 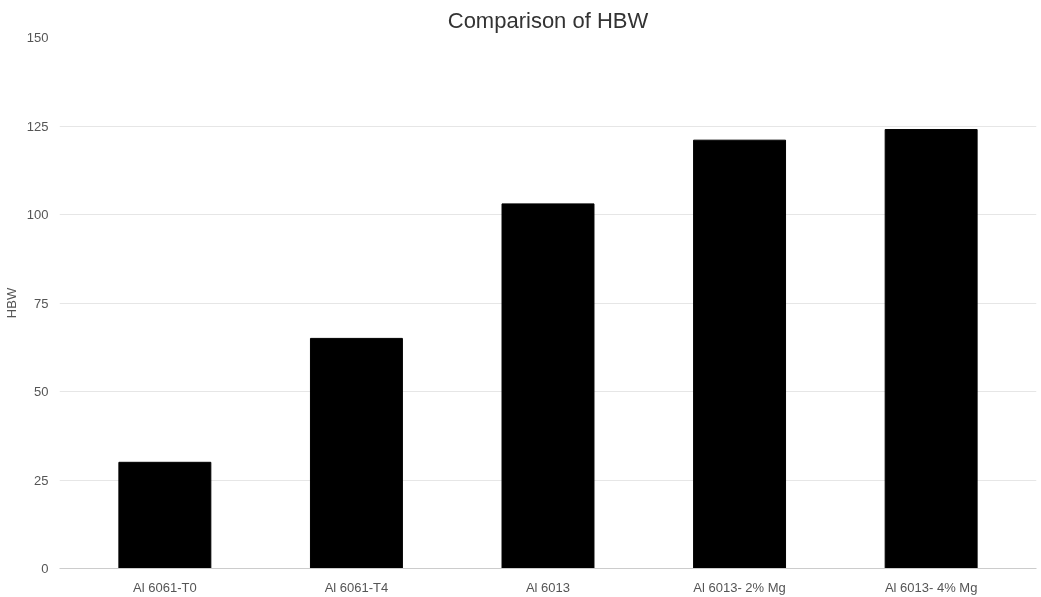 What do you see at coordinates (41, 303) in the screenshot?
I see `y-tick-label: 75` at bounding box center [41, 303].